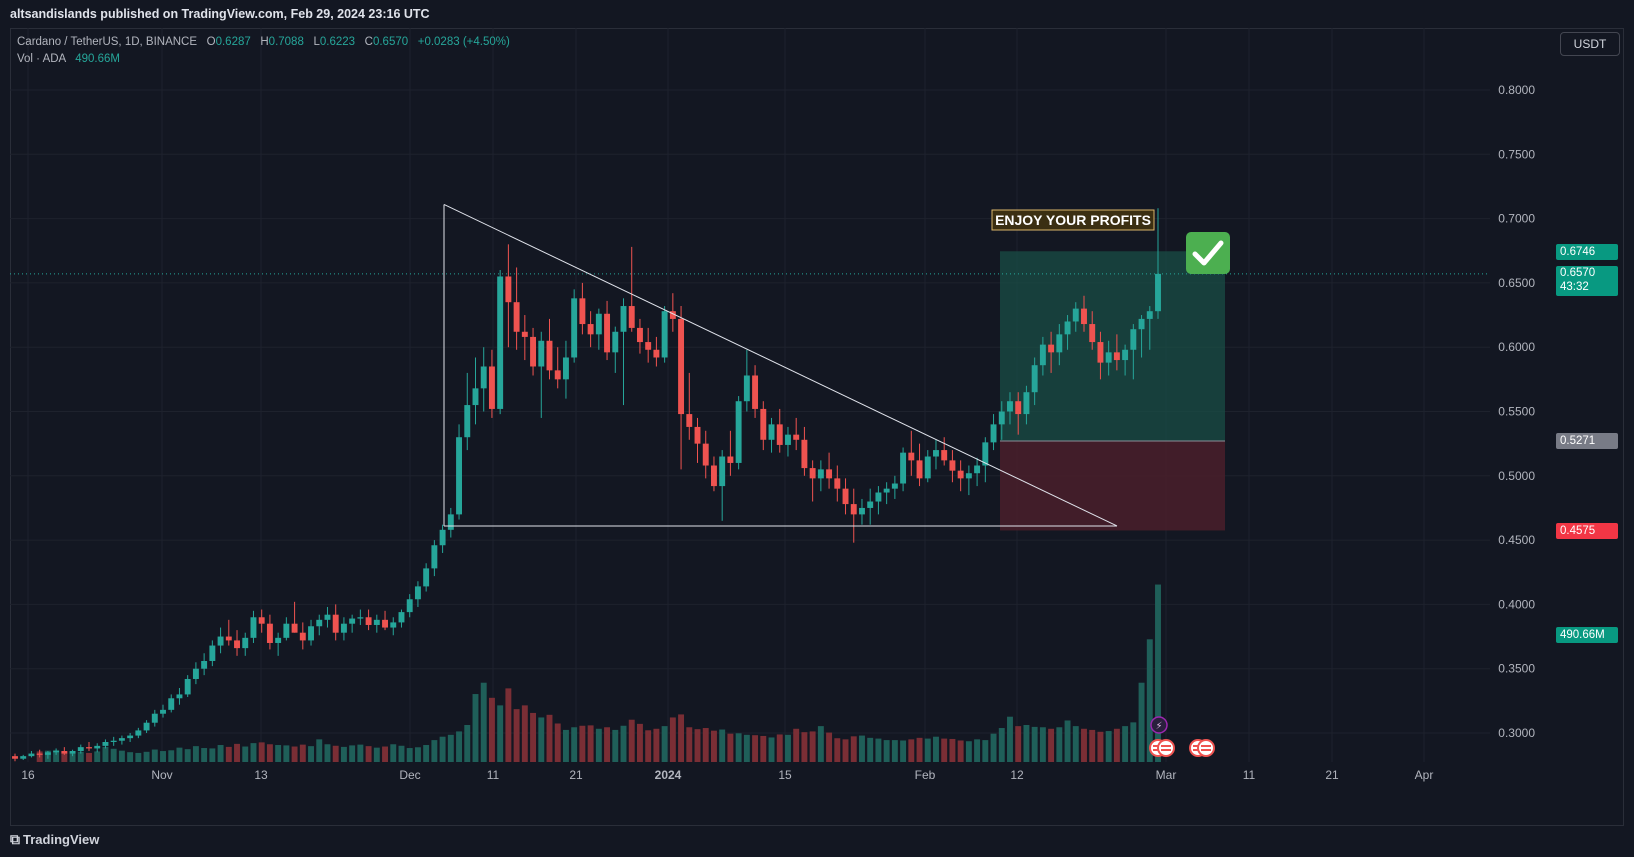  Describe the element at coordinates (1158, 726) in the screenshot. I see `lightning-glyph: ⚡` at that location.